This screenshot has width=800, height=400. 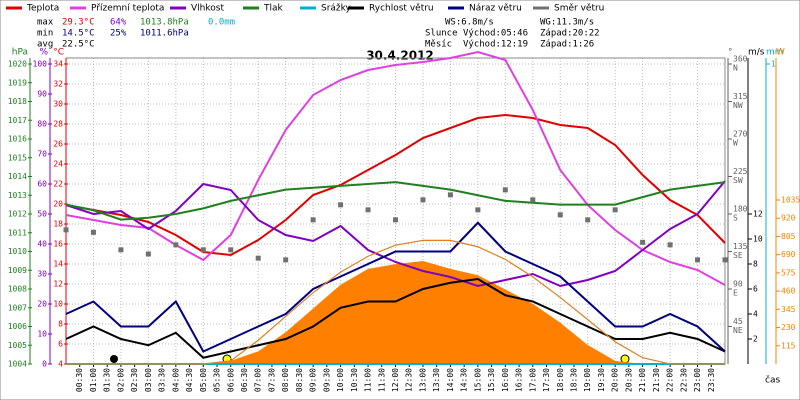 What do you see at coordinates (495, 34) in the screenshot?
I see `stat: Východ:05:46` at bounding box center [495, 34].